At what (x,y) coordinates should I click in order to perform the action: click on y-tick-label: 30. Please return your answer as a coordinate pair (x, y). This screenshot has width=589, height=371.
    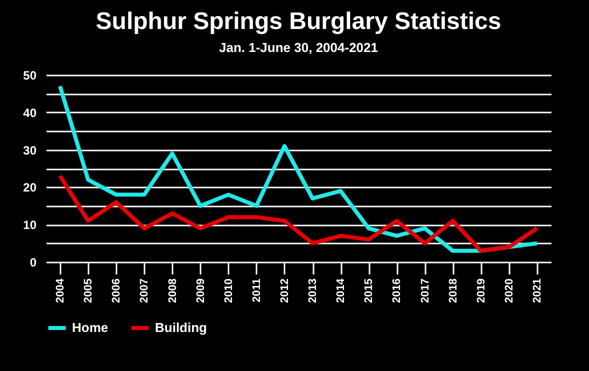
    Looking at the image, I should click on (30, 150).